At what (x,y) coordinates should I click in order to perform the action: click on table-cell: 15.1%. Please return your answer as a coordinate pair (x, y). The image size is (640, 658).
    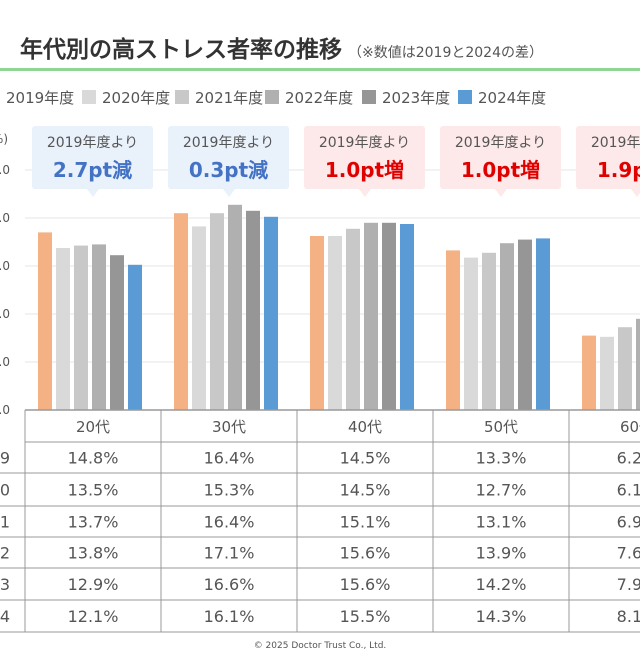
    Looking at the image, I should click on (365, 522).